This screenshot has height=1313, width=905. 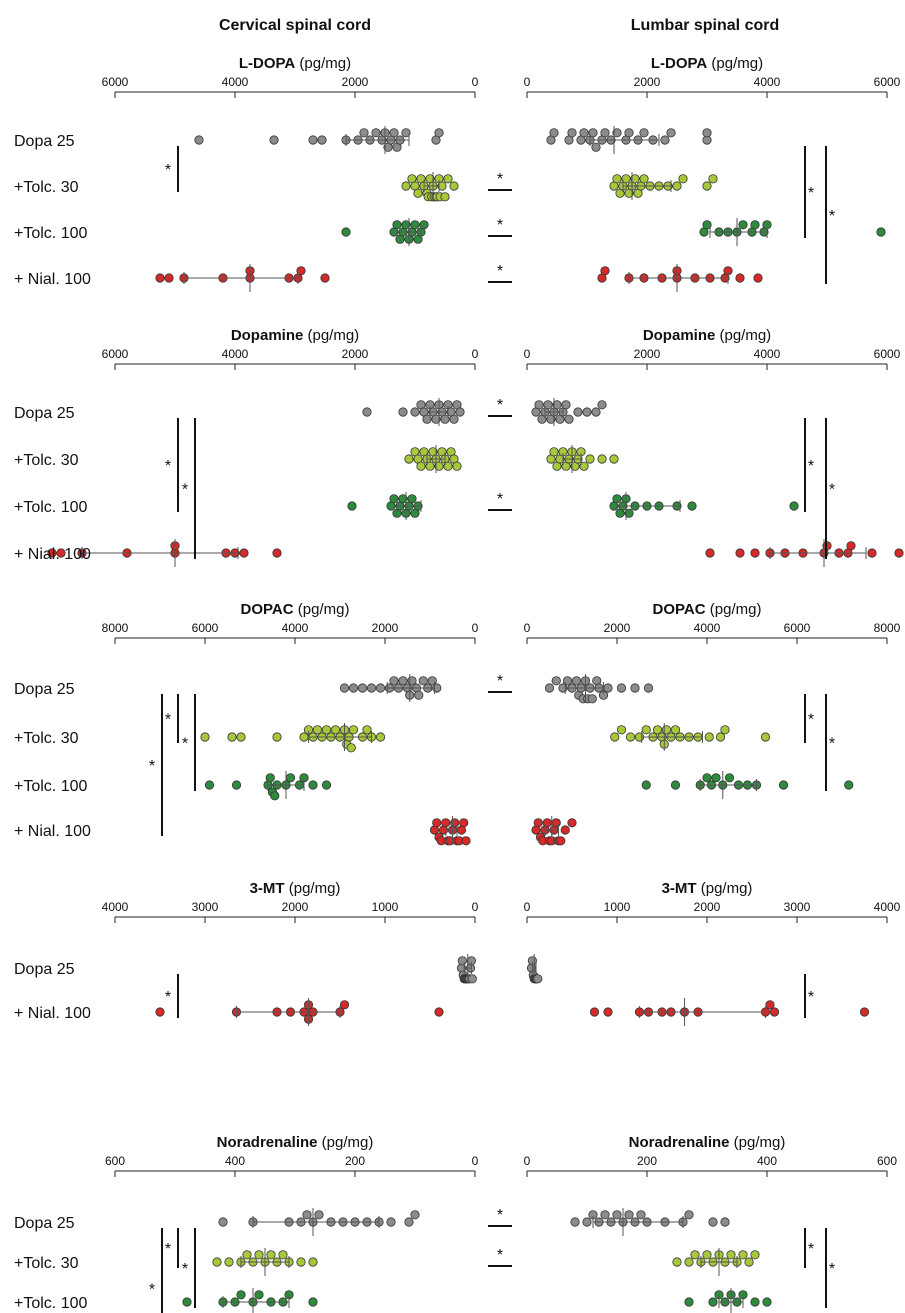 I want to click on panel-title-metabolite: L-DOPA, so click(x=267, y=63).